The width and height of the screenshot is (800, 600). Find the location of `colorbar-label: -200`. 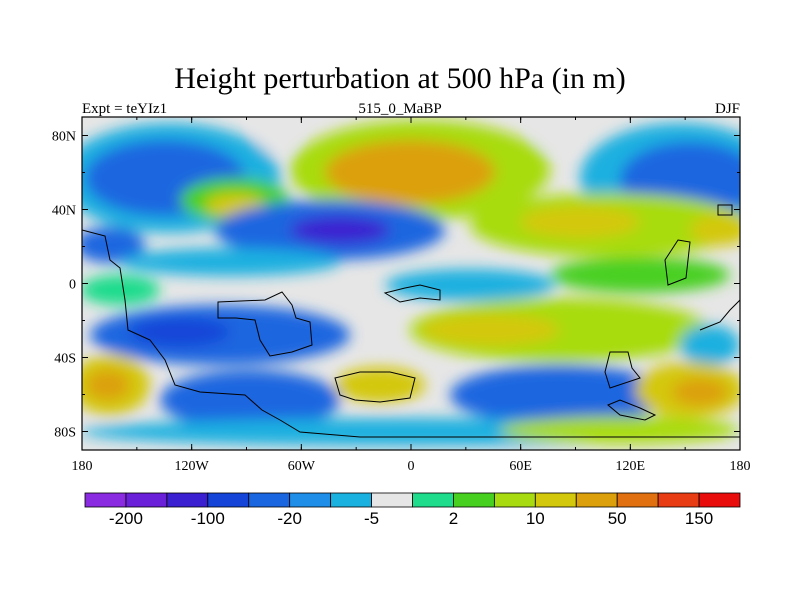

colorbar-label: -200 is located at coordinates (126, 518).